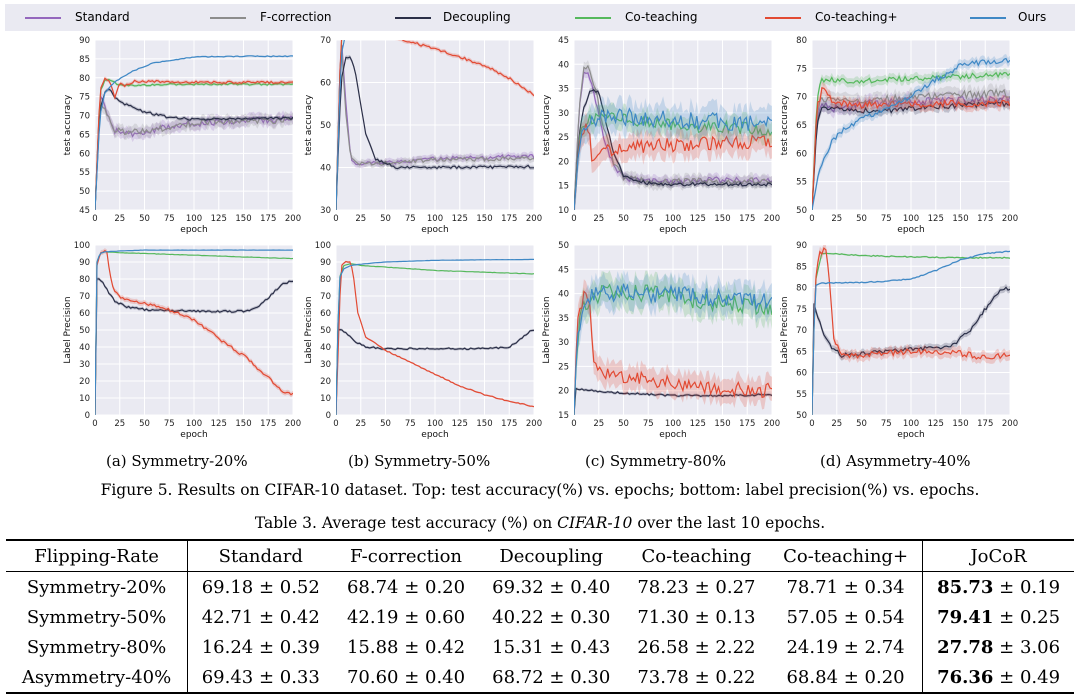  What do you see at coordinates (406, 556) in the screenshot?
I see `table-header: F-correction` at bounding box center [406, 556].